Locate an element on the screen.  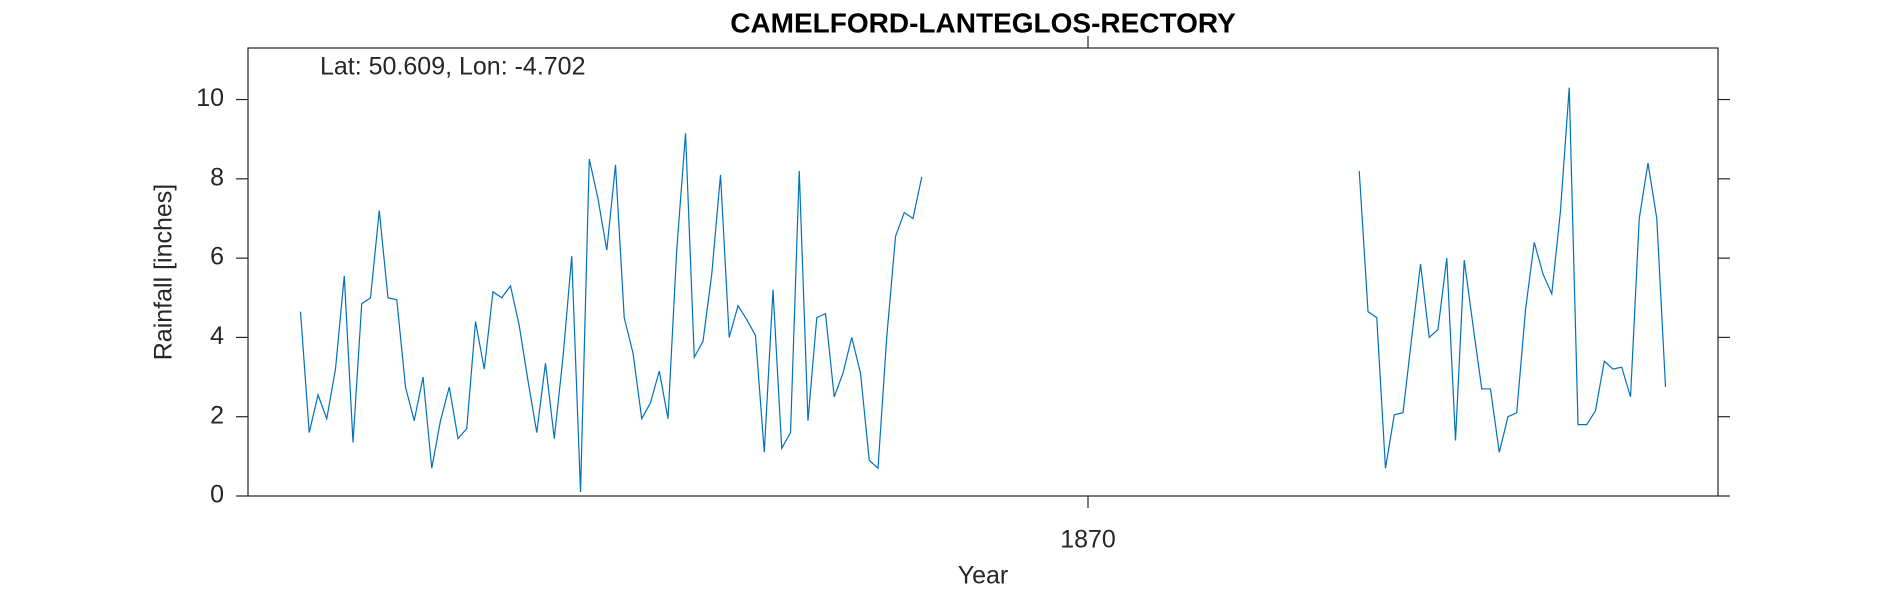
x-tick-label: 1870 is located at coordinates (1088, 540).